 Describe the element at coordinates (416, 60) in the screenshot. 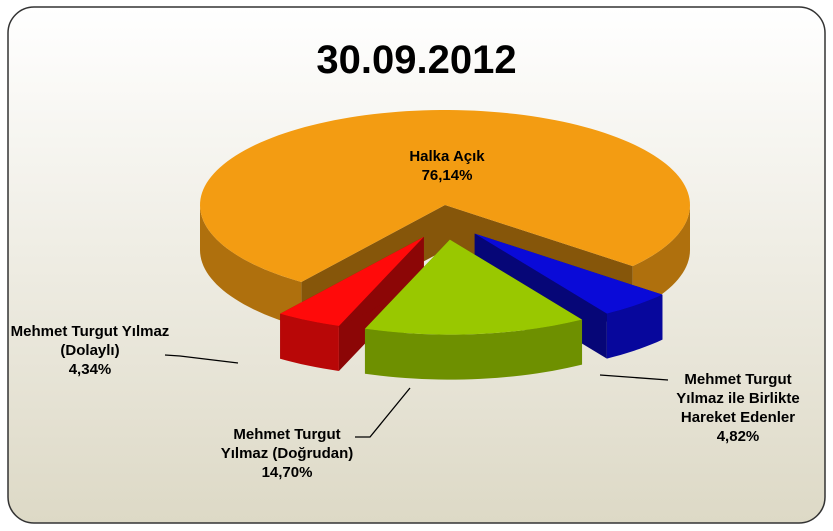

I see `chart-title: 30.09.2012` at that location.